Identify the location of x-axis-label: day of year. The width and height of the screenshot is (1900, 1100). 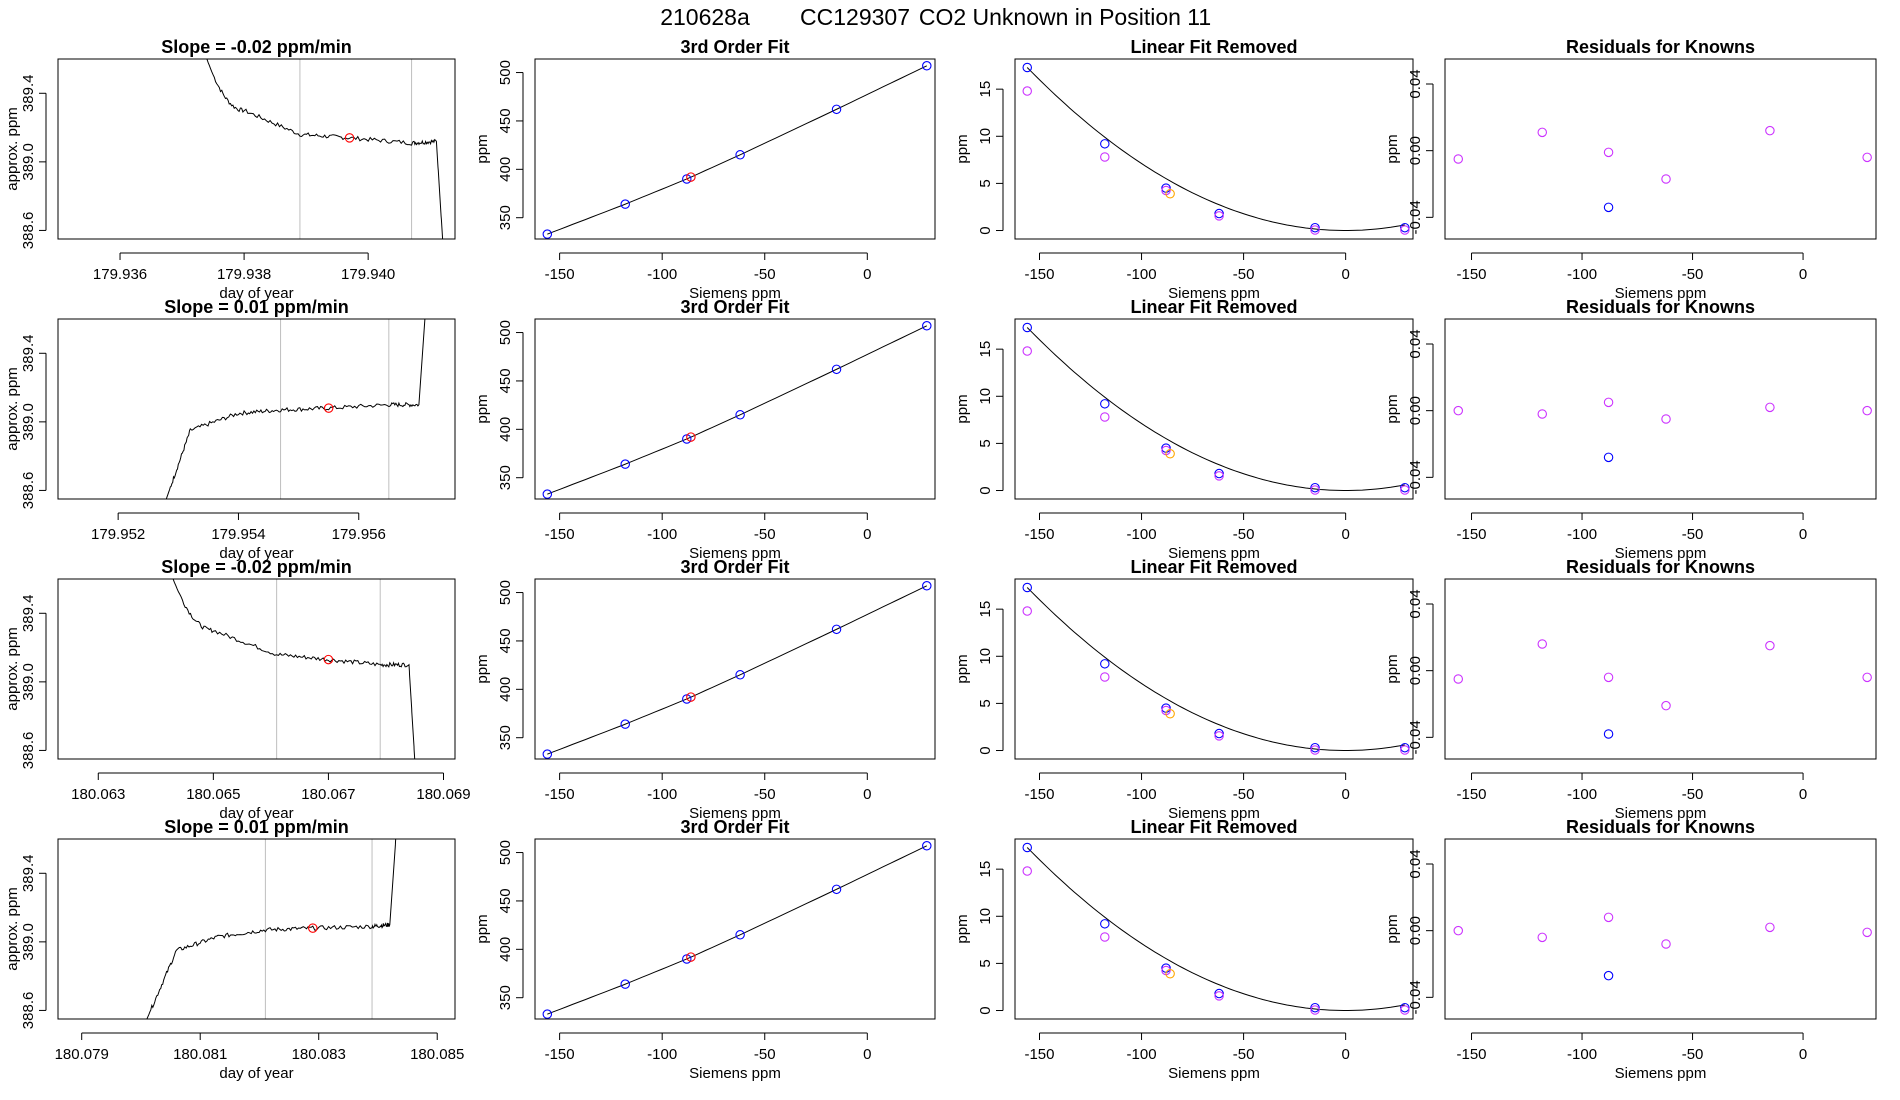
(256, 293).